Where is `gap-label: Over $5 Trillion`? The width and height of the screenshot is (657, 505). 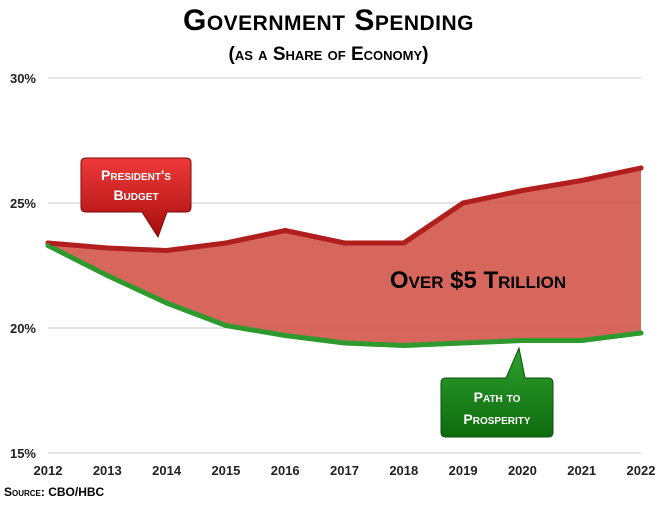 gap-label: Over $5 Trillion is located at coordinates (478, 280).